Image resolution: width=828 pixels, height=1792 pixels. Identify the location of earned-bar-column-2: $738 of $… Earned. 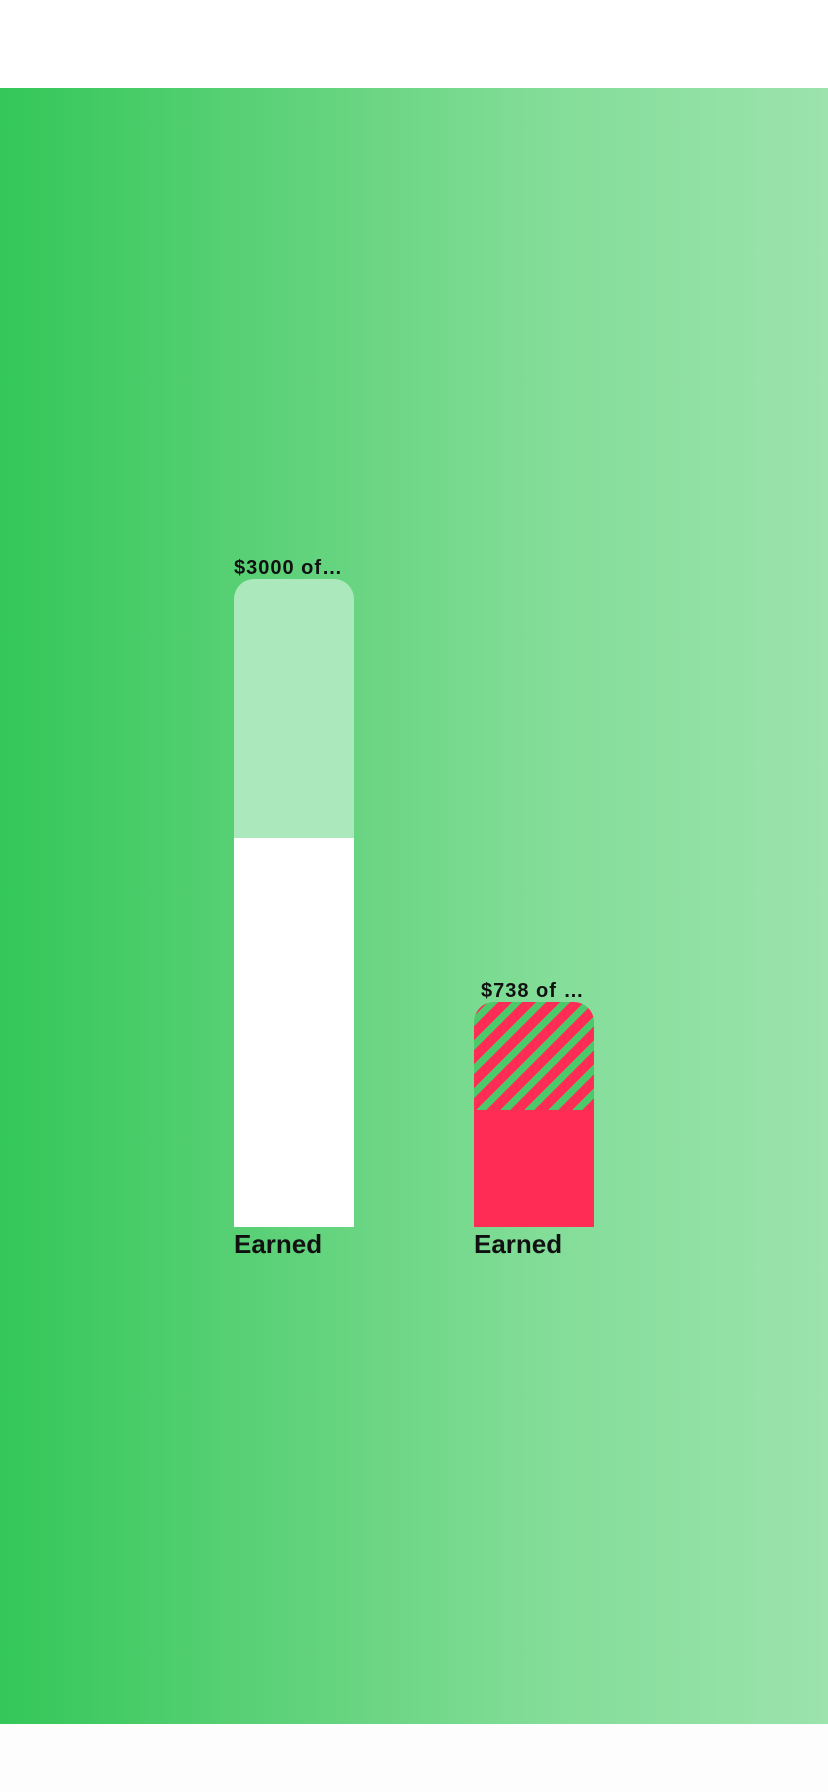
(534, 1118).